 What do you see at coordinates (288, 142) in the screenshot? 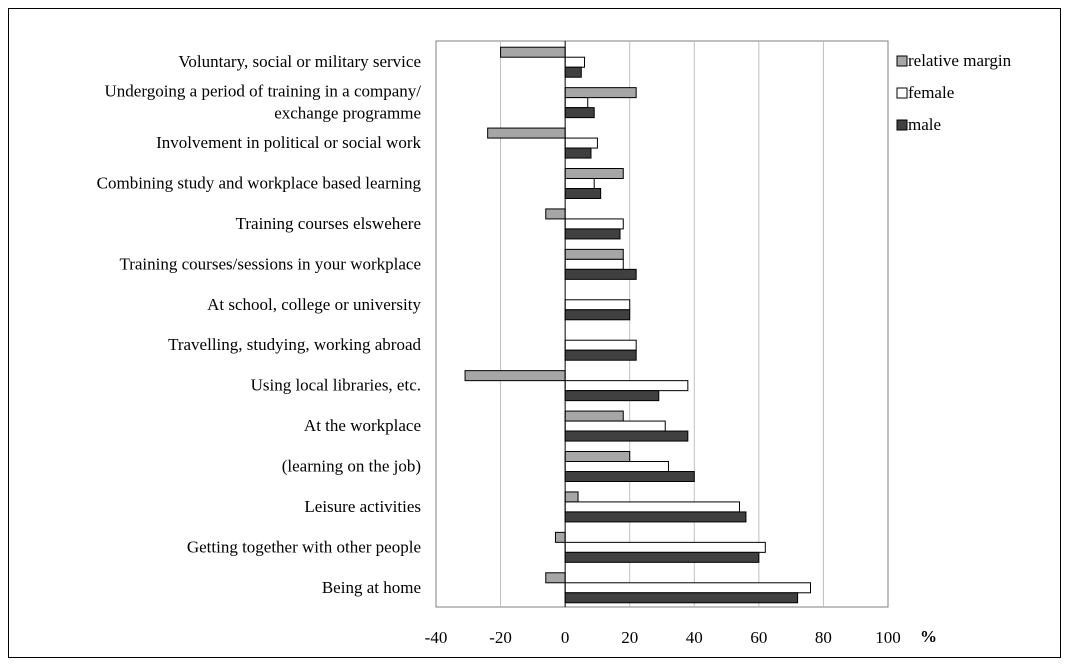
I see `category-label: Involvement in political or social work` at bounding box center [288, 142].